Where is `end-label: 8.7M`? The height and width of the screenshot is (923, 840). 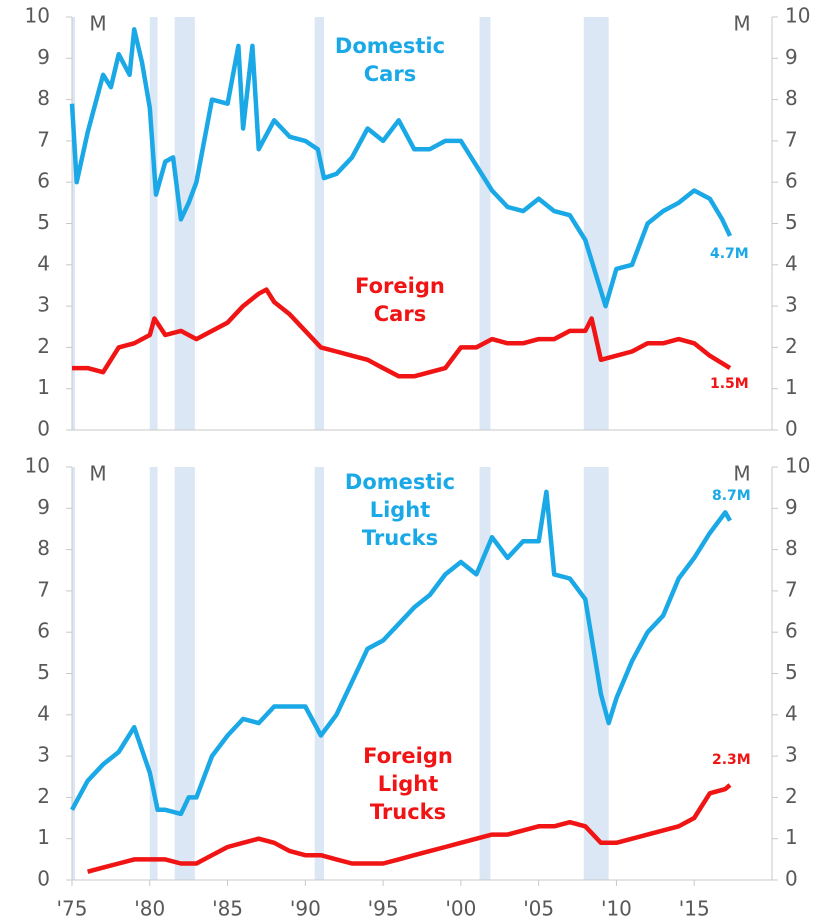 end-label: 8.7M is located at coordinates (731, 496).